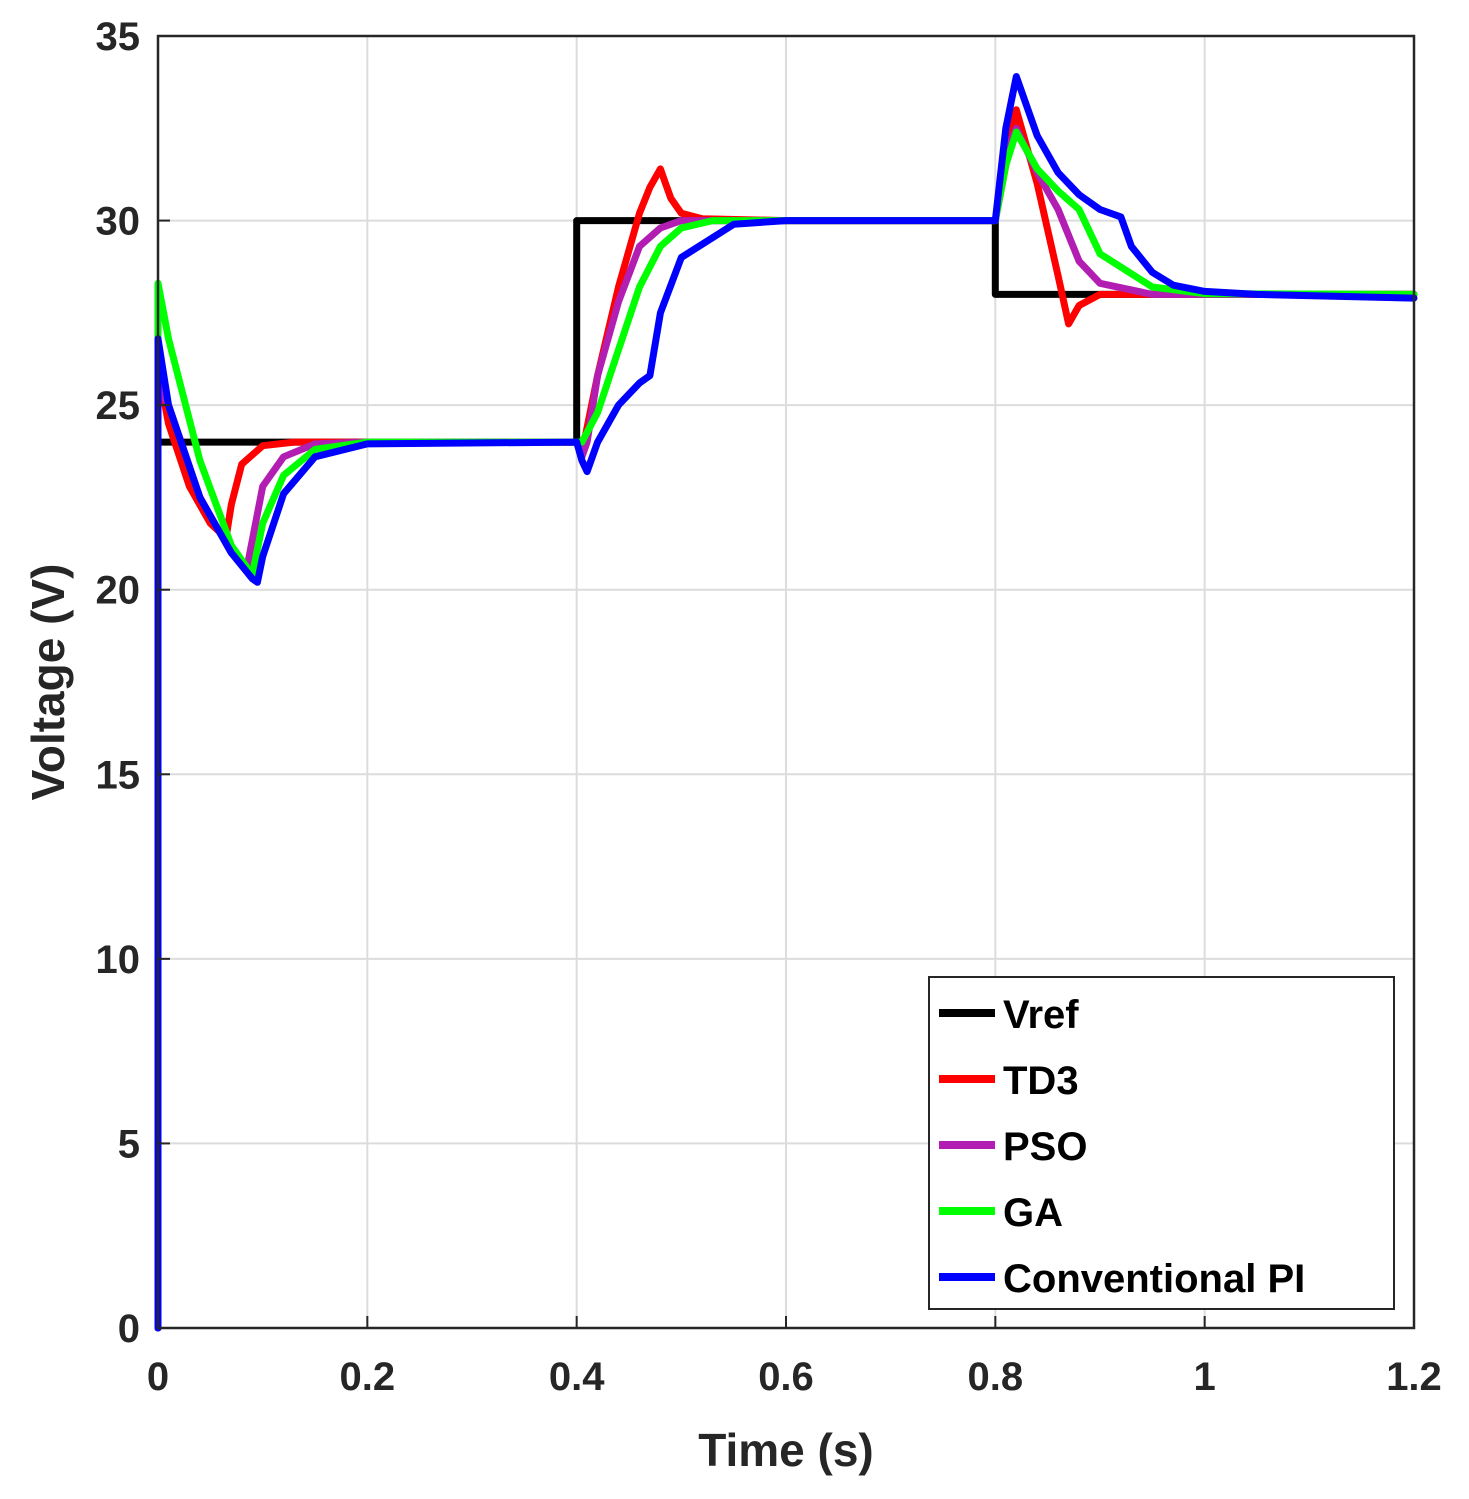 This screenshot has height=1499, width=1469. I want to click on legend-box, so click(1161, 1143).